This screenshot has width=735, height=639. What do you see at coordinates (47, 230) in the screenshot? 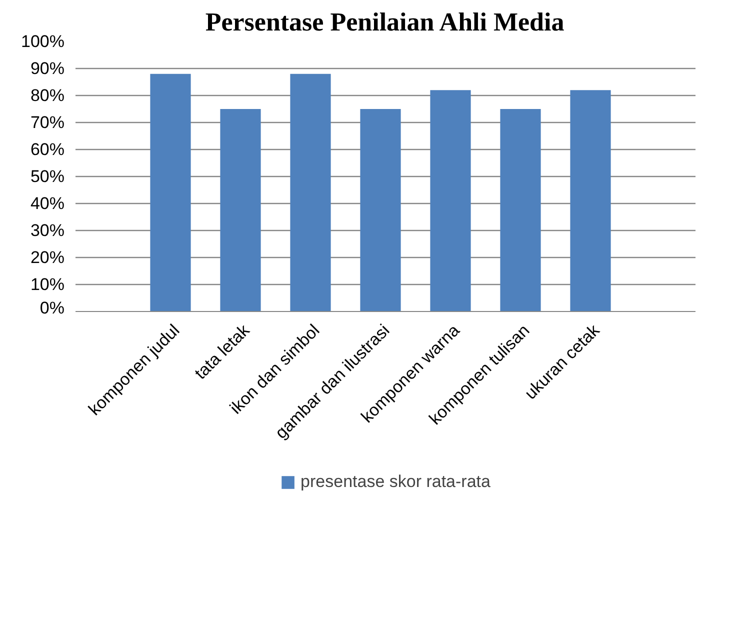
I see `y-tick-label: 30%` at bounding box center [47, 230].